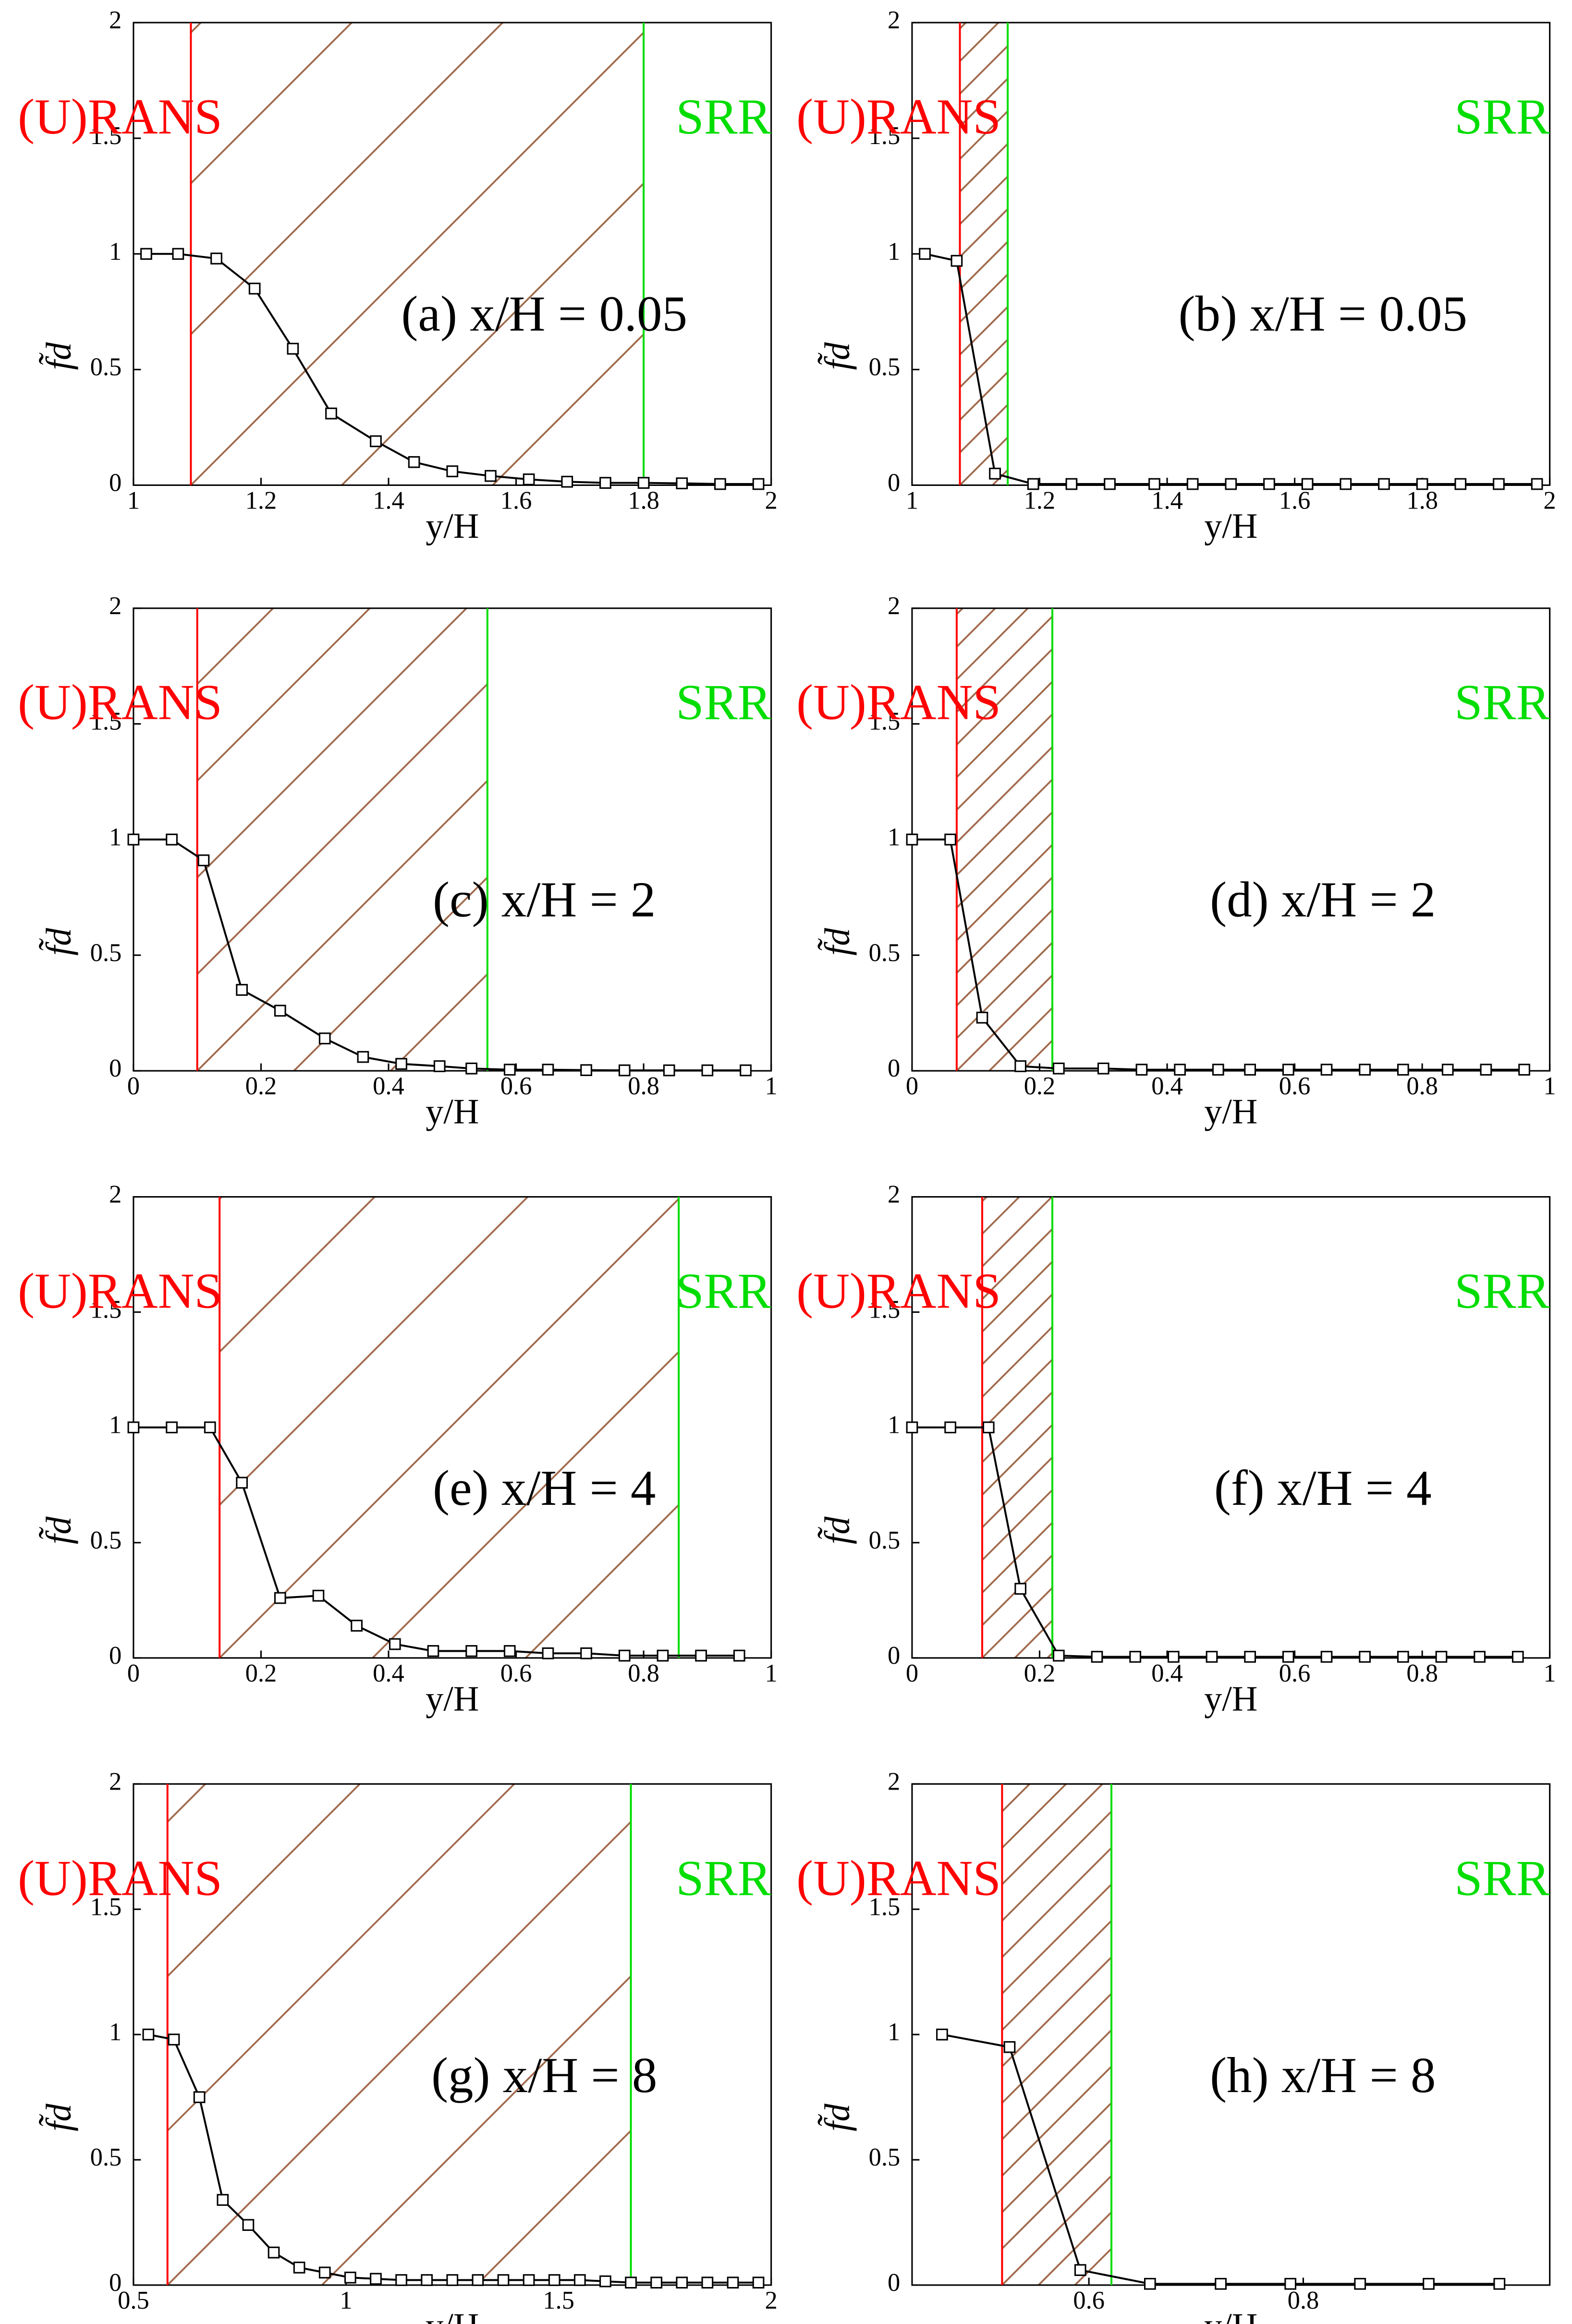 The width and height of the screenshot is (1572, 2324). I want to click on annotation: (d) x/H = 2, so click(1323, 899).